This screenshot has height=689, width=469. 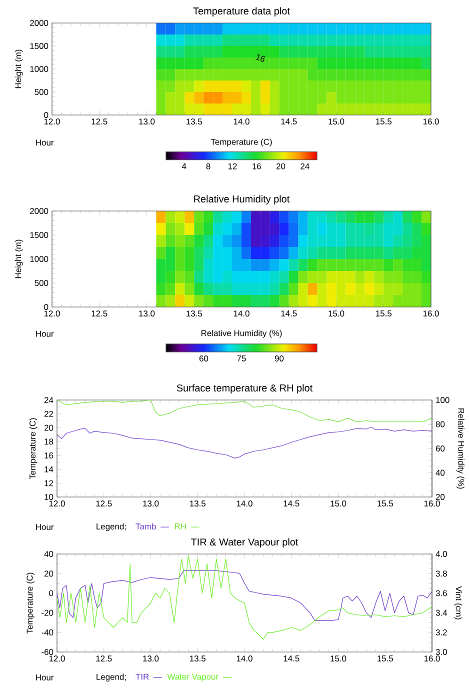 I want to click on line-series, so click(x=244, y=598).